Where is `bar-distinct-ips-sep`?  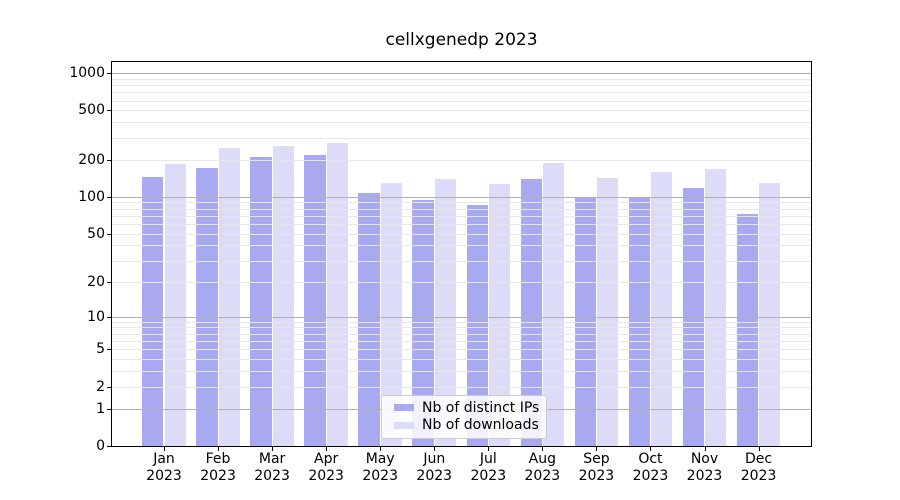 bar-distinct-ips-sep is located at coordinates (585, 321).